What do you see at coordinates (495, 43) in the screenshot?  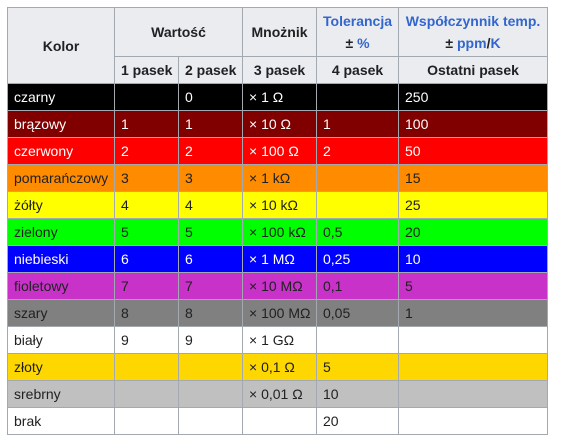 I see `kelvin-link: K` at bounding box center [495, 43].